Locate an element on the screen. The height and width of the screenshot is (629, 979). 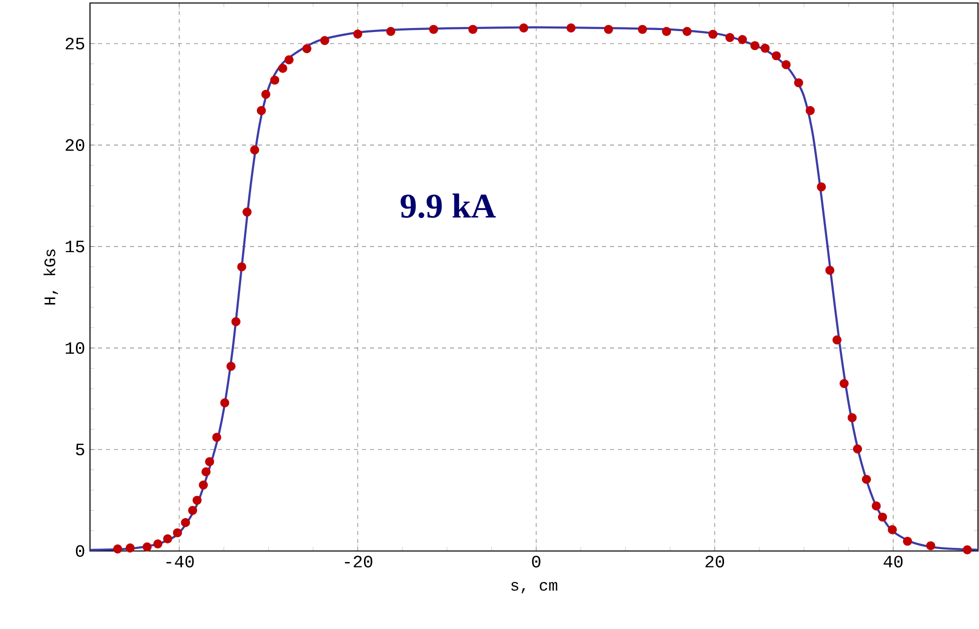
x-tick-label: 40 is located at coordinates (893, 562).